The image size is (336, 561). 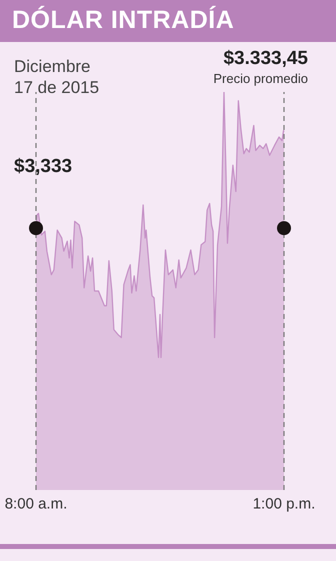 What do you see at coordinates (284, 504) in the screenshot?
I see `x-tick-label: 1:00 p.m.` at bounding box center [284, 504].